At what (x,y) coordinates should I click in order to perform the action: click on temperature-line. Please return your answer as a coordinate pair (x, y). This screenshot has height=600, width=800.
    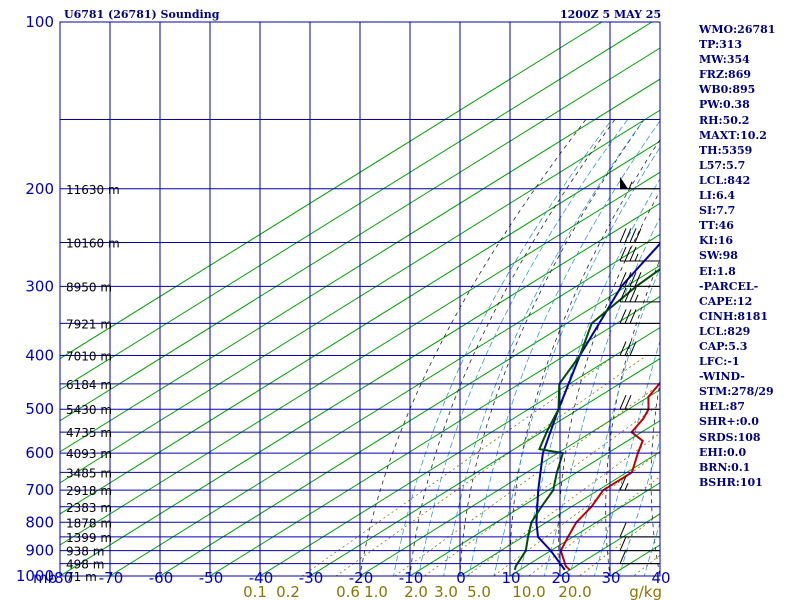
    Looking at the image, I should click on (609, 476).